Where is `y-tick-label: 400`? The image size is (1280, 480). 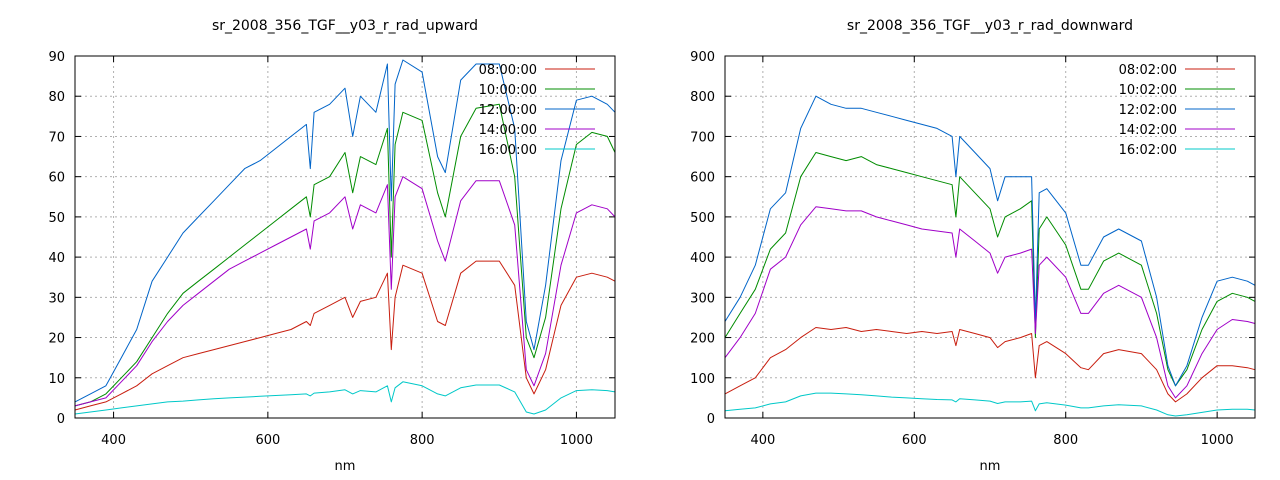 y-tick-label: 400 is located at coordinates (702, 258).